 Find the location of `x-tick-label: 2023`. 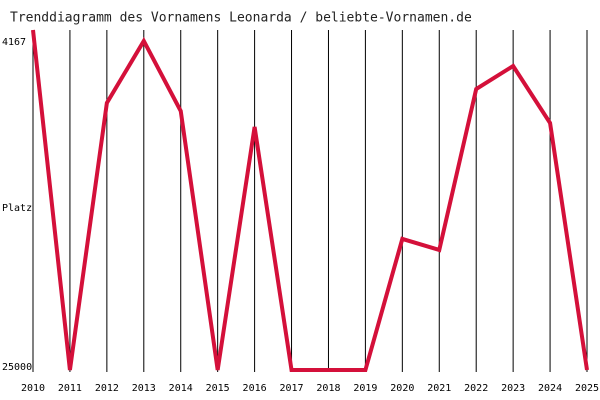

x-tick-label: 2023 is located at coordinates (513, 388).